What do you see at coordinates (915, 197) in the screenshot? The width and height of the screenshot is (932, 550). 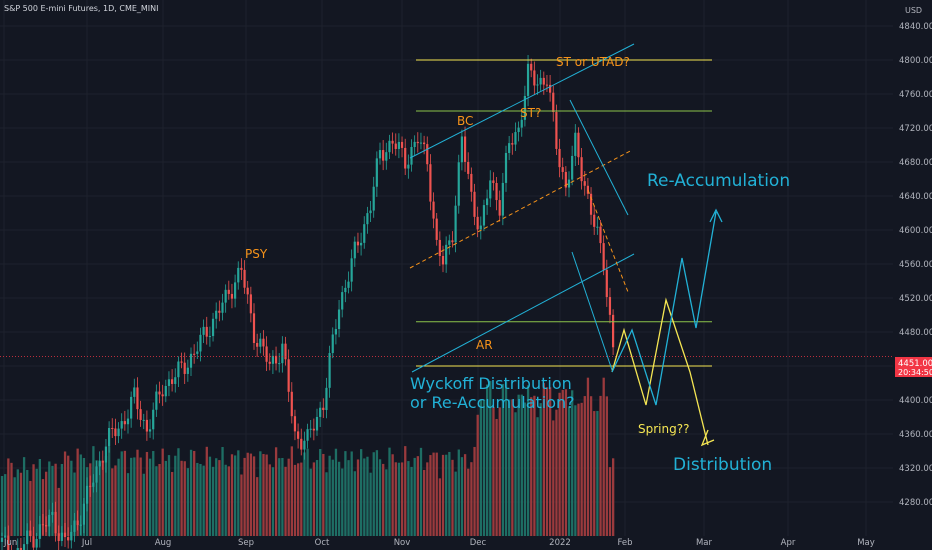 I see `price-tick-label: 4640.00` at bounding box center [915, 197].